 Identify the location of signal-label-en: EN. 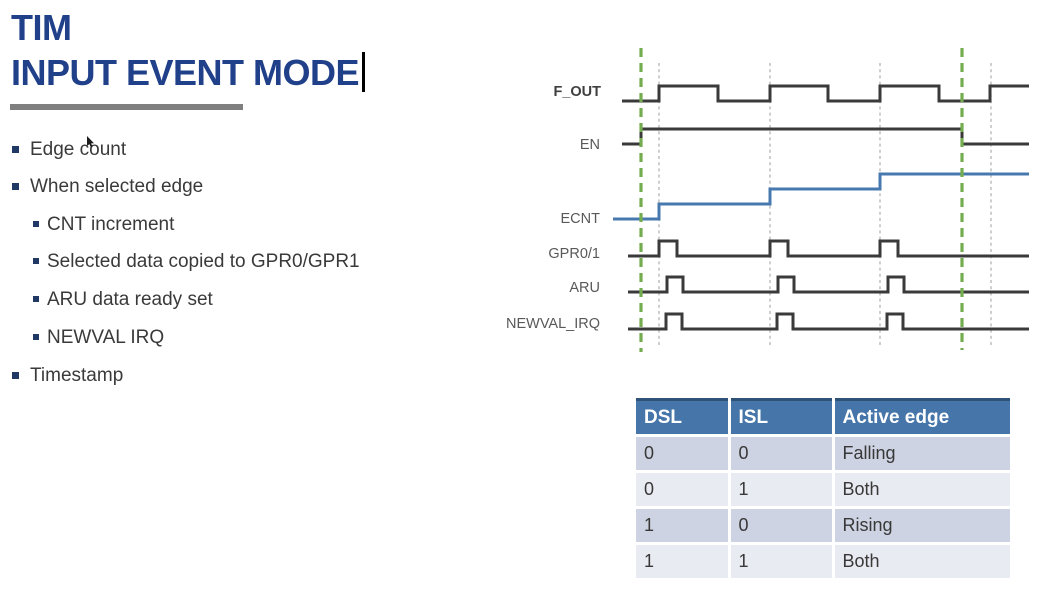
(590, 145).